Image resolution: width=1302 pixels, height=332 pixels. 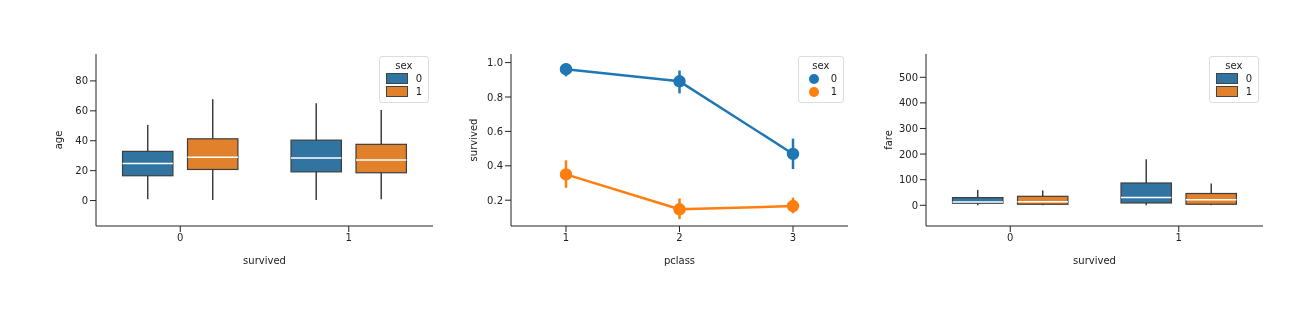 What do you see at coordinates (81, 111) in the screenshot?
I see `y-tick-label: 60` at bounding box center [81, 111].